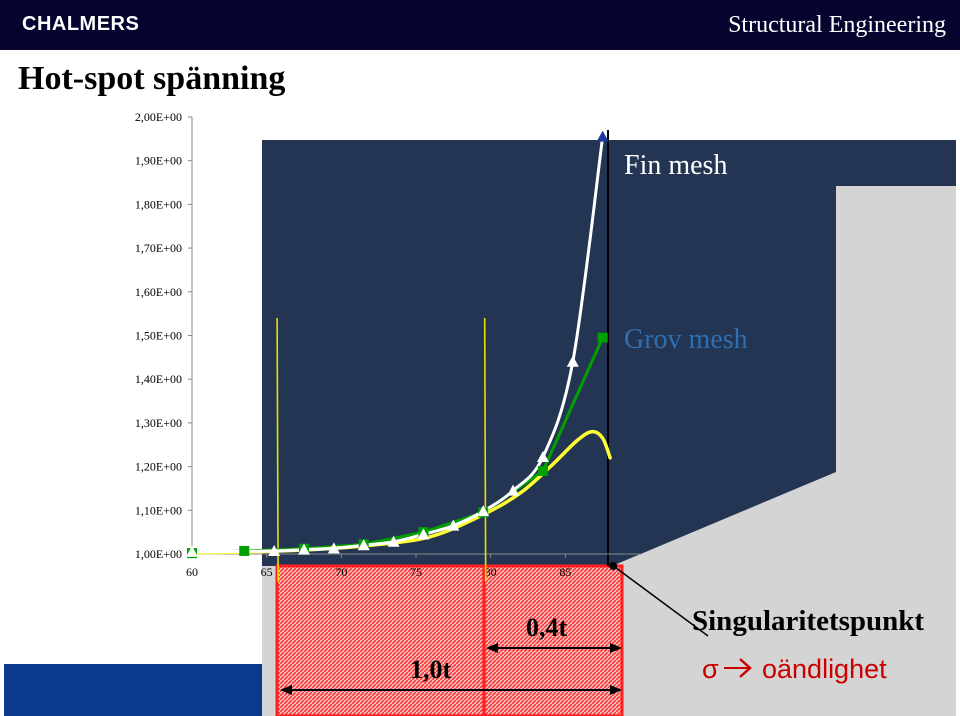  Describe the element at coordinates (158, 117) in the screenshot. I see `y-tick-label: 2,00E+00` at that location.